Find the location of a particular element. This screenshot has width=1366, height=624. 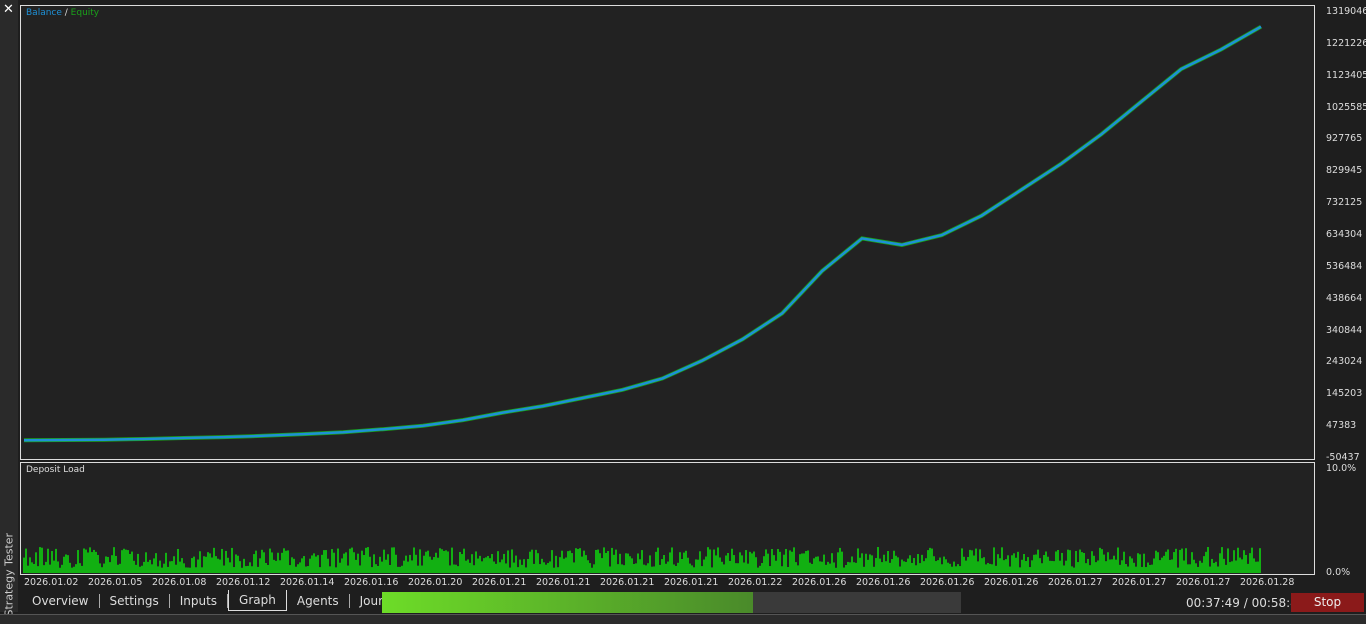

y-tick-label: 634304 is located at coordinates (1344, 234).